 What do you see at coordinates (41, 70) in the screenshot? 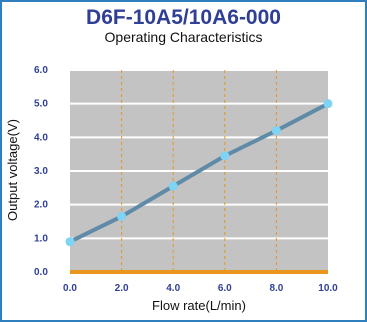
I see `y-tick-label: 6.0` at bounding box center [41, 70].